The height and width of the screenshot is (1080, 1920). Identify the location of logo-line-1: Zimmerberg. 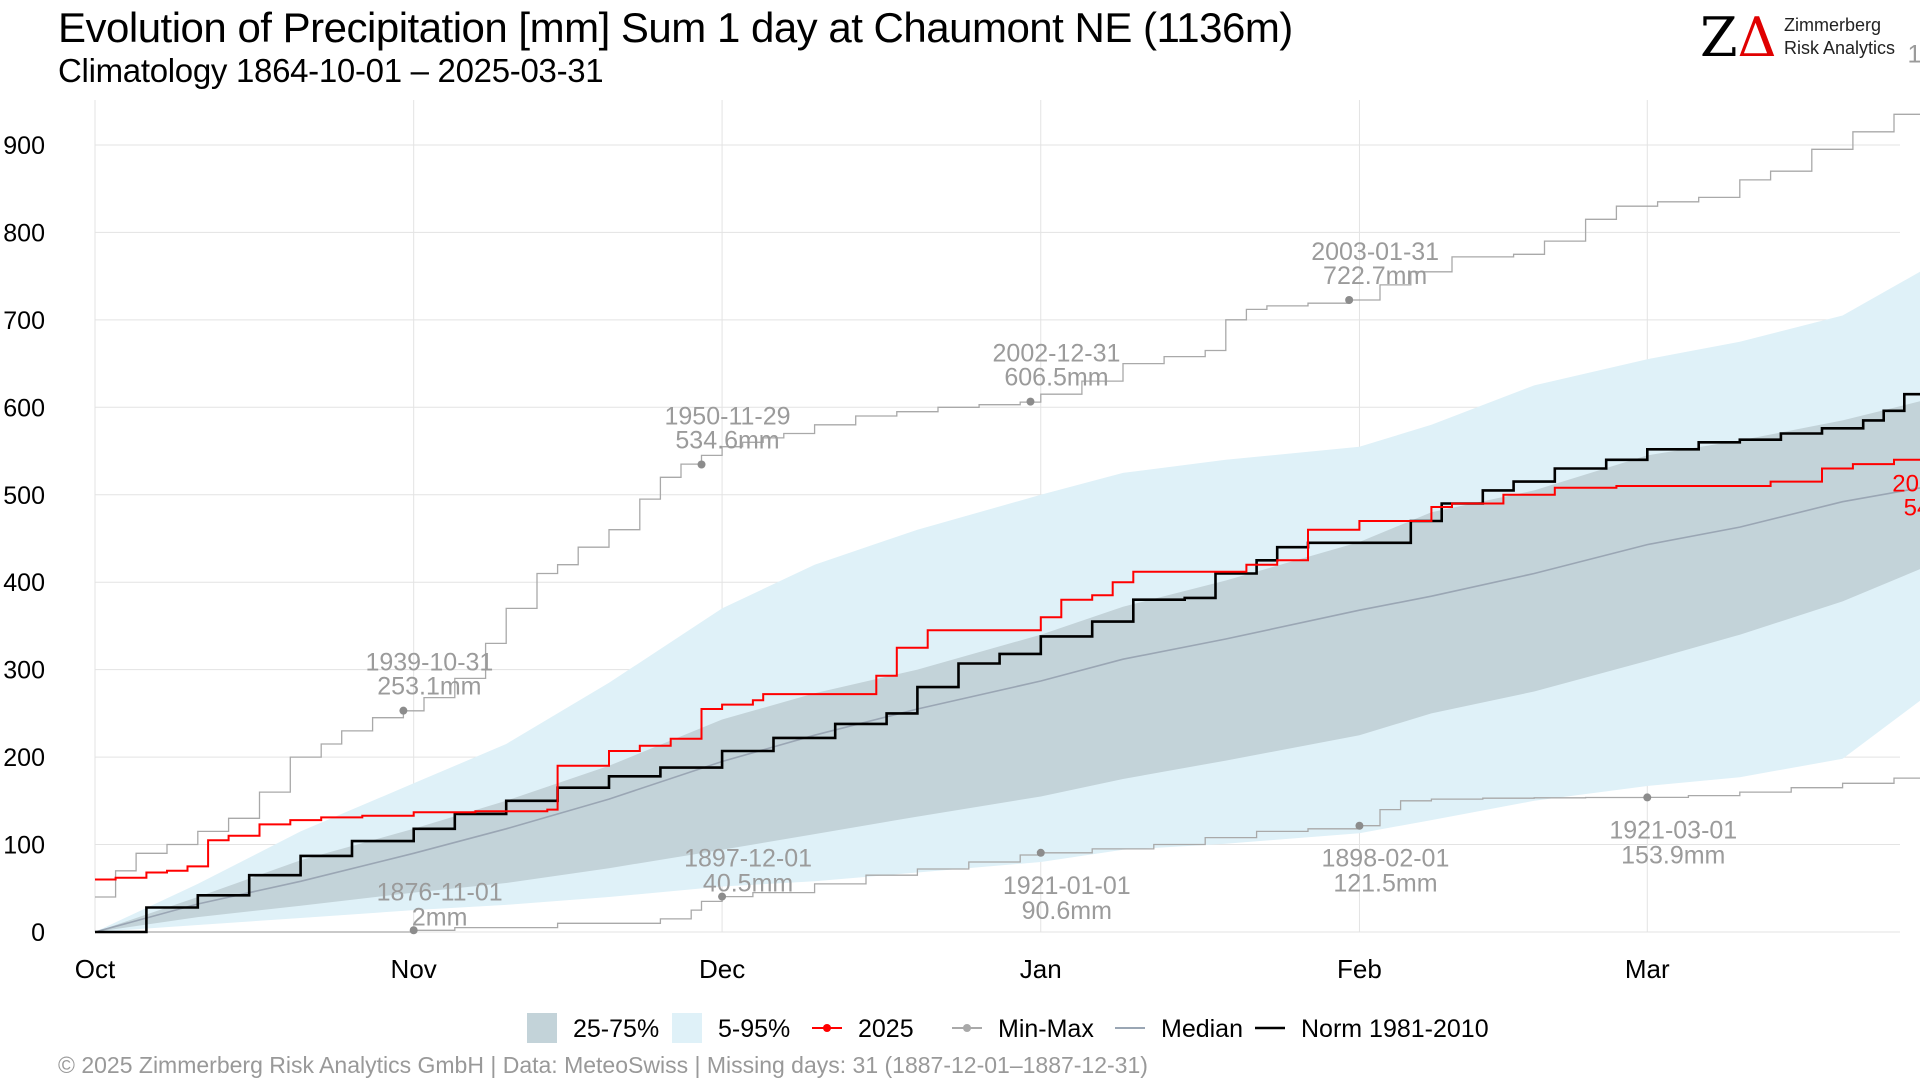
(1833, 25).